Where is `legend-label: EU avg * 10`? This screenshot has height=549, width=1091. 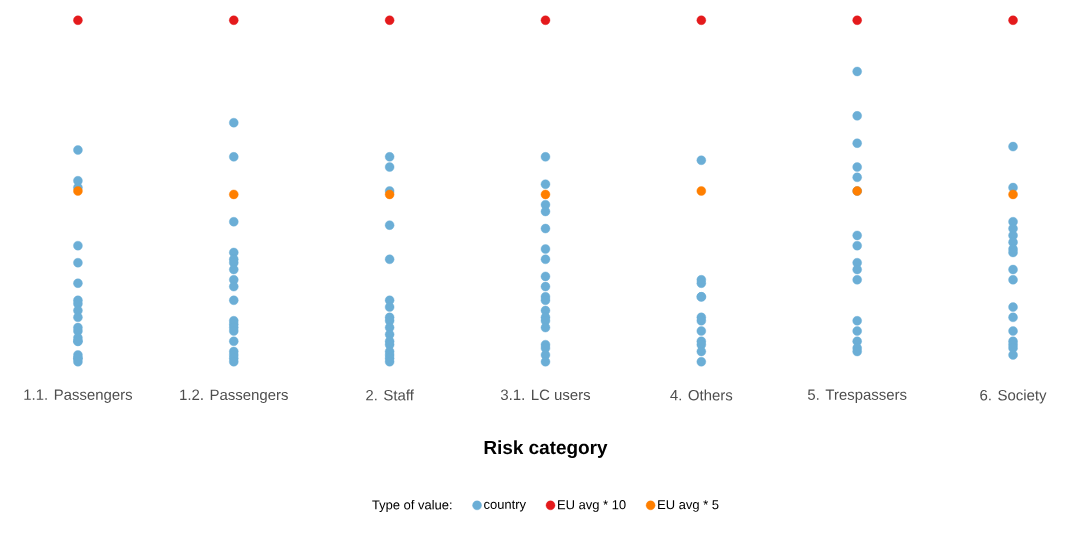
legend-label: EU avg * 10 is located at coordinates (592, 506).